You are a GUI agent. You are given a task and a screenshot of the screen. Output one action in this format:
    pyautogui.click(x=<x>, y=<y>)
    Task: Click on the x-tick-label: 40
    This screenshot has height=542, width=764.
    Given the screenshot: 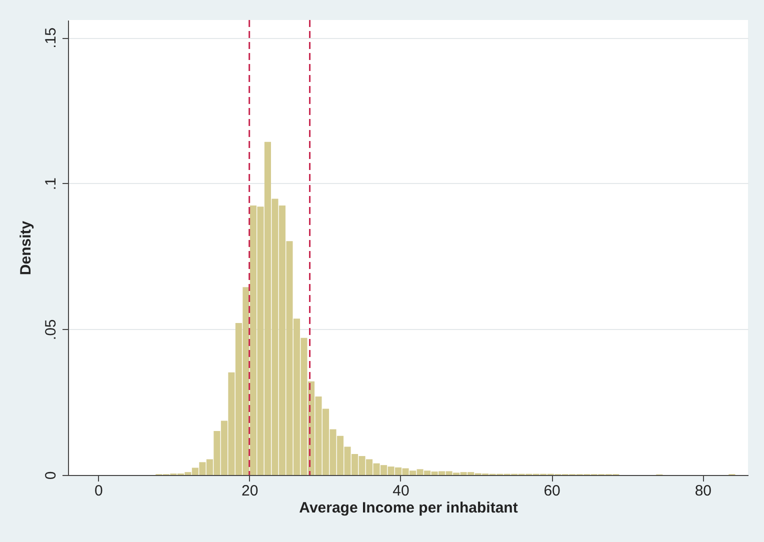 What is the action you would take?
    pyautogui.click(x=401, y=491)
    